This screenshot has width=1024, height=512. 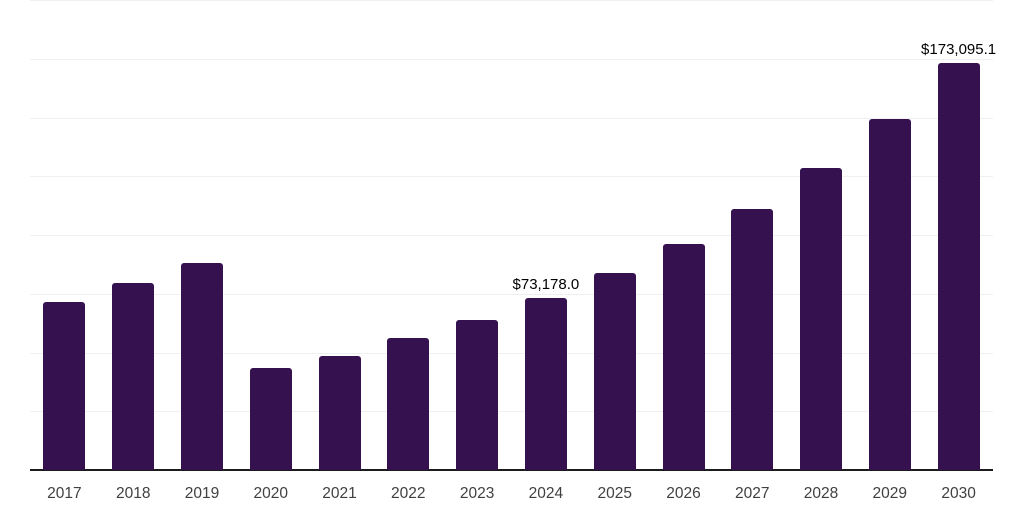 I want to click on x-tick-2018: 2018, so click(x=133, y=493).